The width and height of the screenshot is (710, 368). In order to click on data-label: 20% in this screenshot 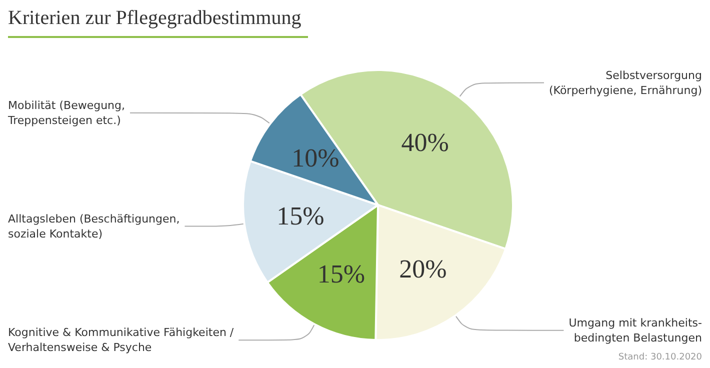, I will do `click(423, 269)`.